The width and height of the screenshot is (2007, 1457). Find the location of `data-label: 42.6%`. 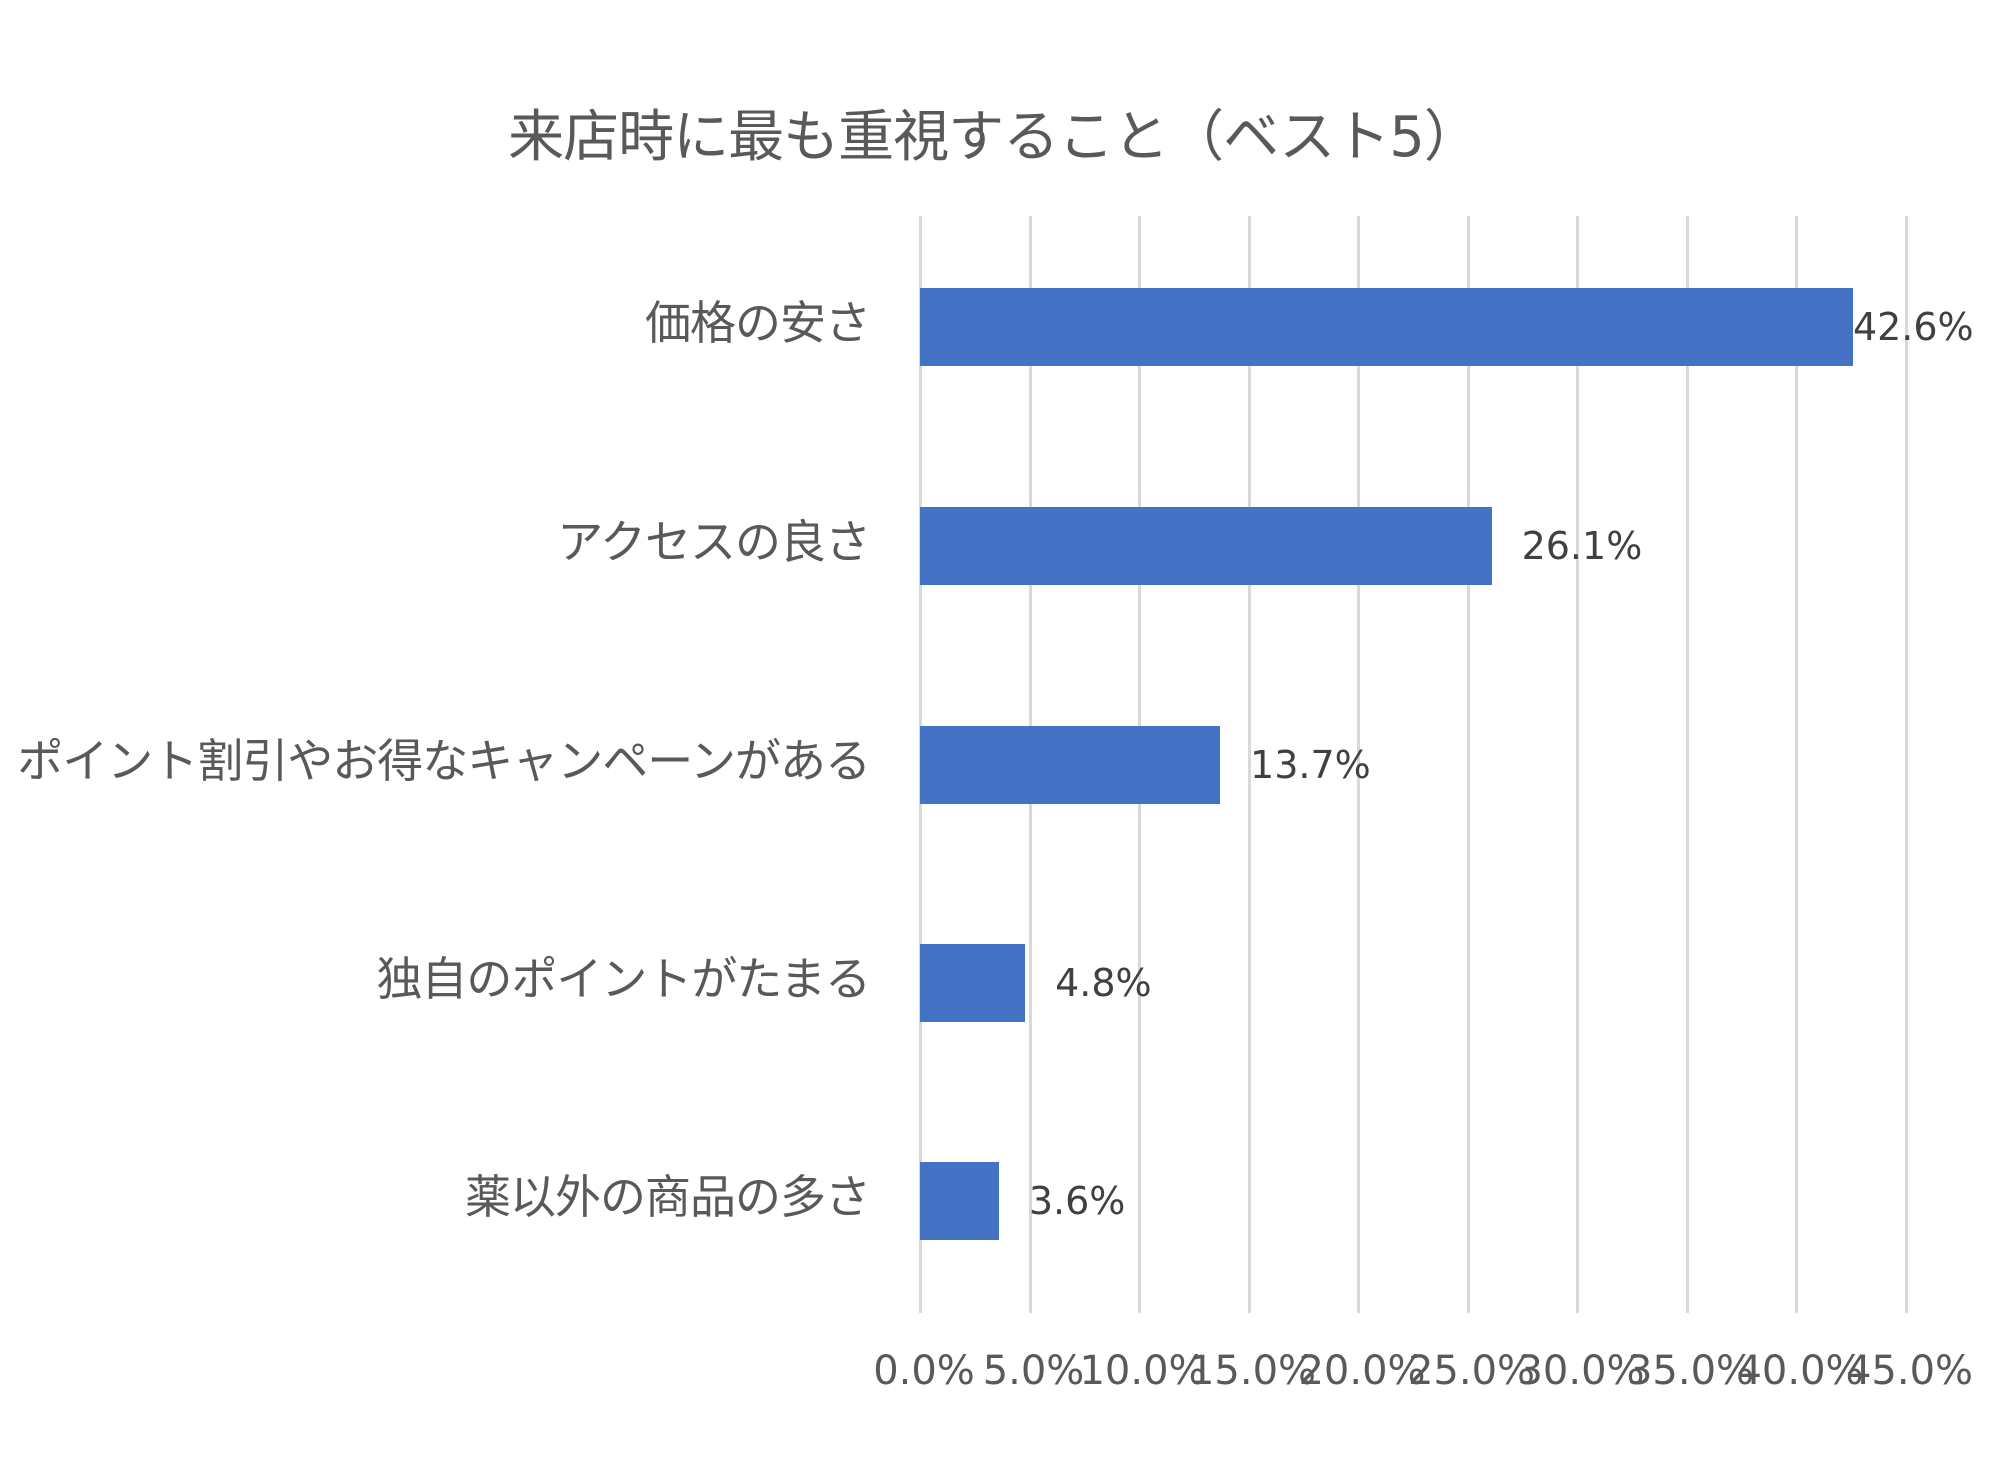

data-label: 42.6% is located at coordinates (1913, 327).